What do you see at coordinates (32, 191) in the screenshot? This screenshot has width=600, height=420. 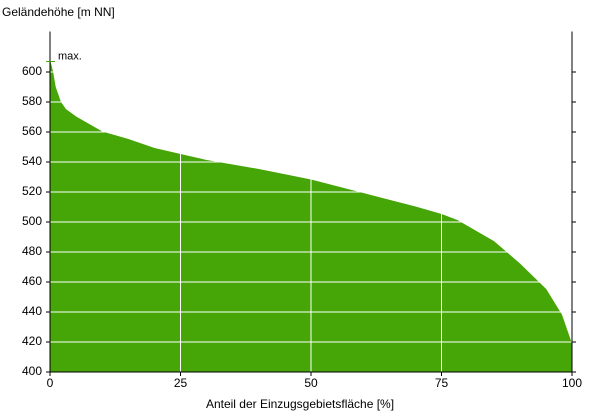 I see `y-tick-label: 520` at bounding box center [32, 191].